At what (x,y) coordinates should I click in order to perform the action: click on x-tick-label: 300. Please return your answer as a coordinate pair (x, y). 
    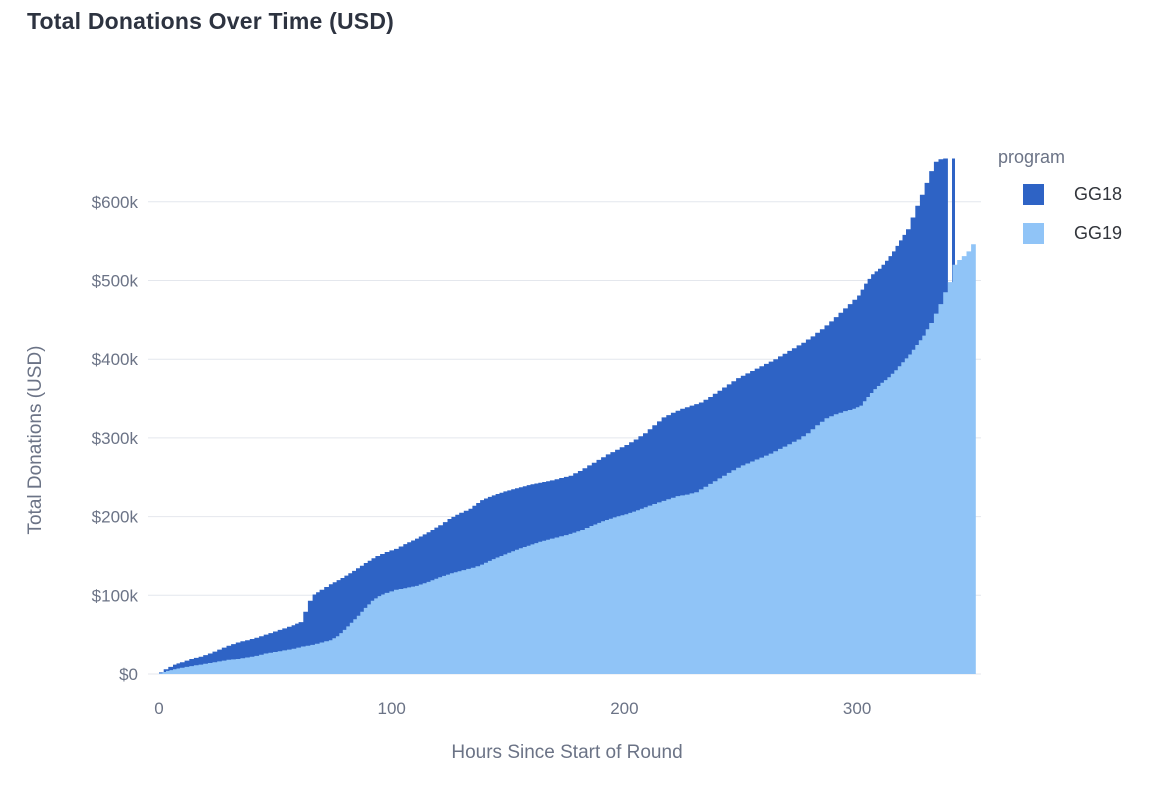
    Looking at the image, I should click on (857, 708).